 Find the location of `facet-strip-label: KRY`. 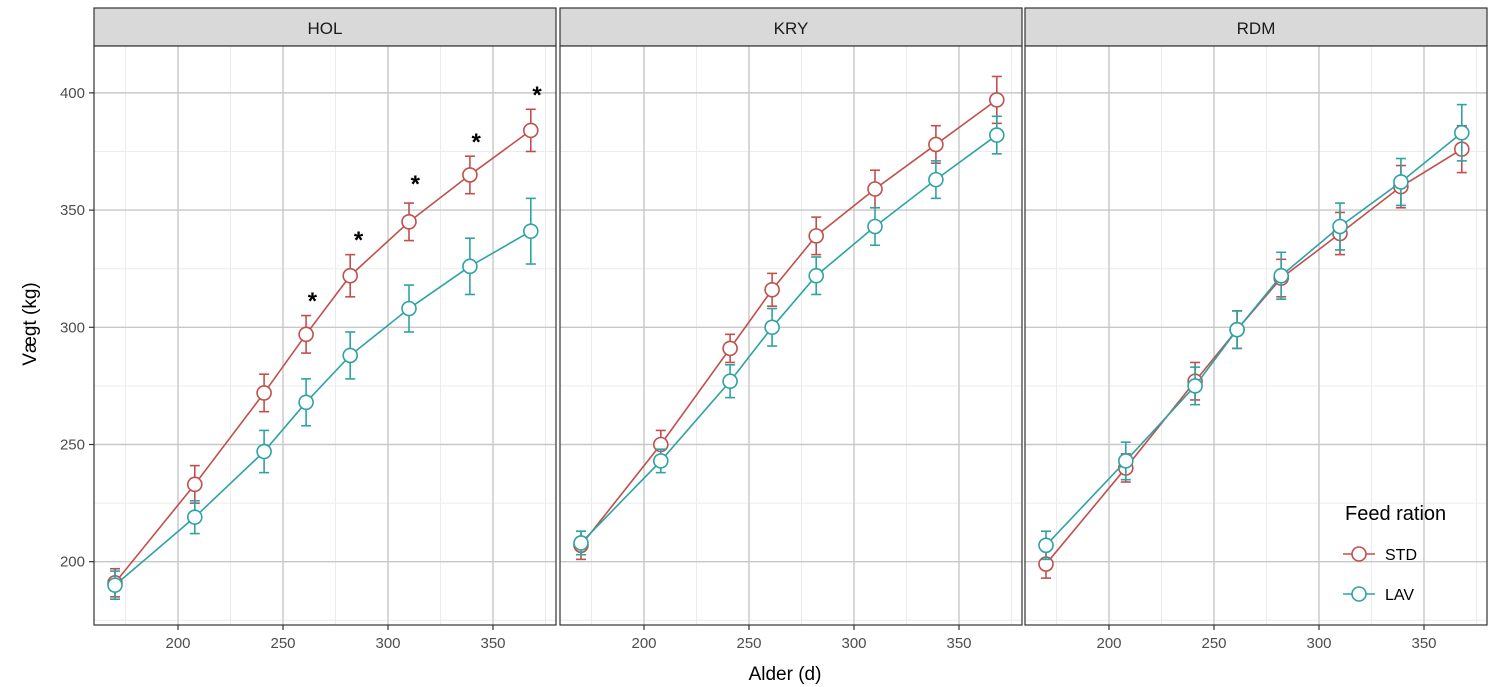

facet-strip-label: KRY is located at coordinates (791, 28).